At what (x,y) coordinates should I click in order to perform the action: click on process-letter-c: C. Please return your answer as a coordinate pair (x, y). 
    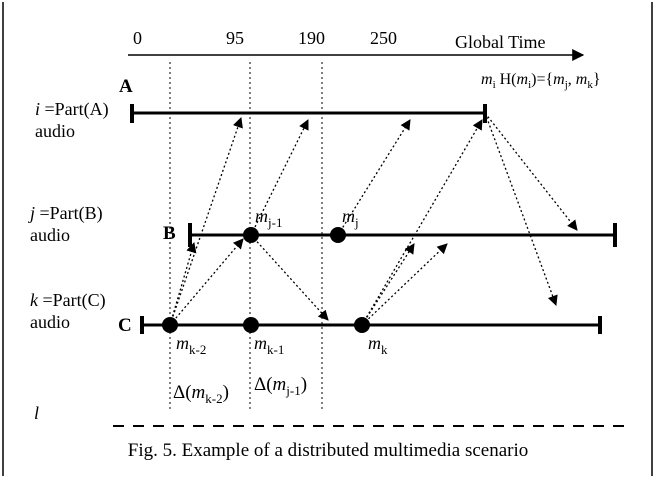
    Looking at the image, I should click on (125, 325).